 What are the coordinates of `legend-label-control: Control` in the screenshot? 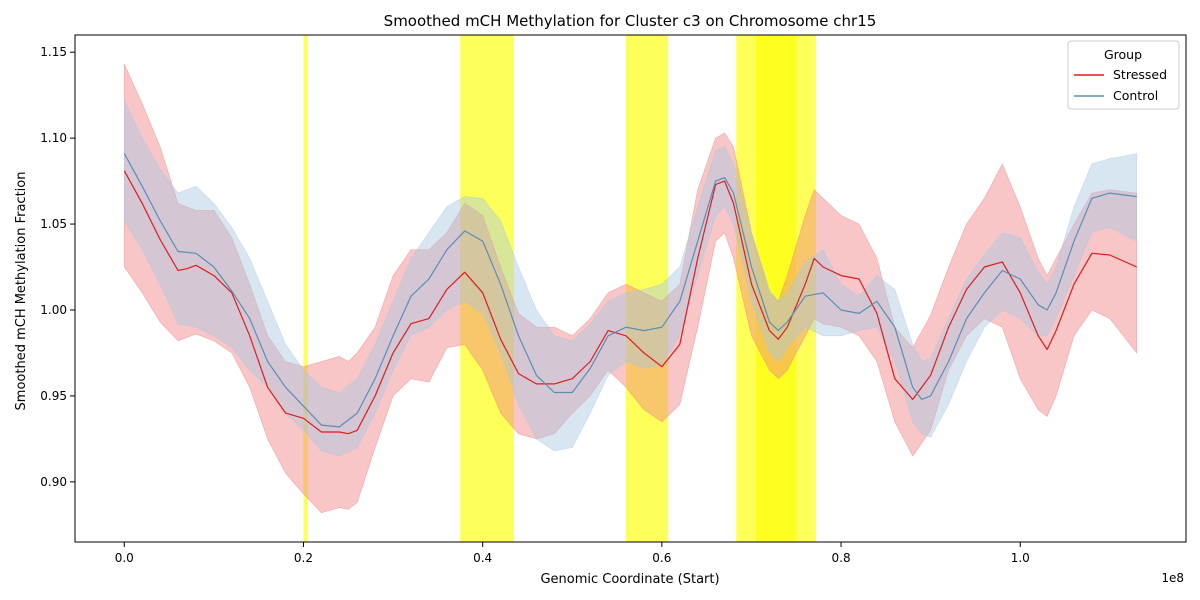 It's located at (1135, 95).